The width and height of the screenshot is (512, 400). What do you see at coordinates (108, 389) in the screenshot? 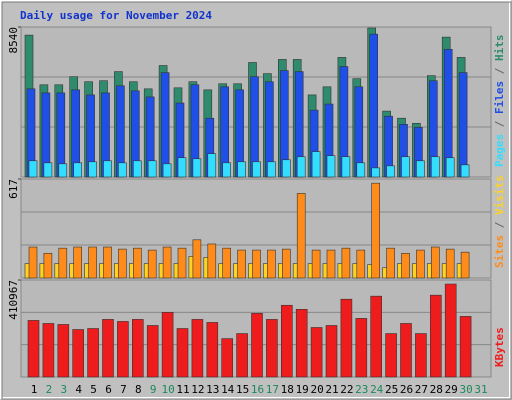
I see `x-tick-label: 6` at bounding box center [108, 389].